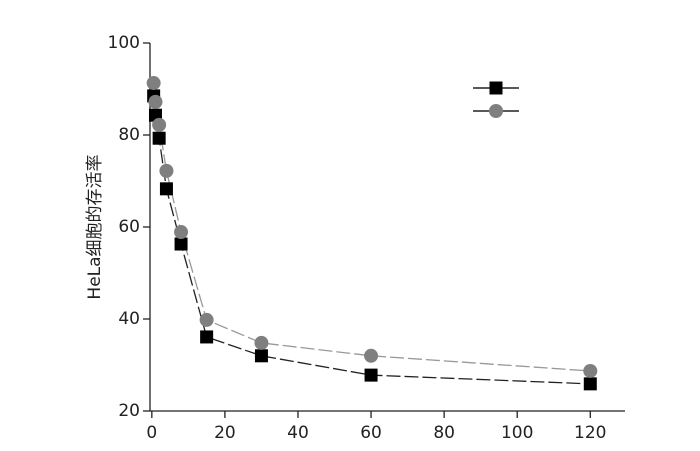 The image size is (700, 451). What do you see at coordinates (371, 433) in the screenshot?
I see `x-tick-label: 60` at bounding box center [371, 433].